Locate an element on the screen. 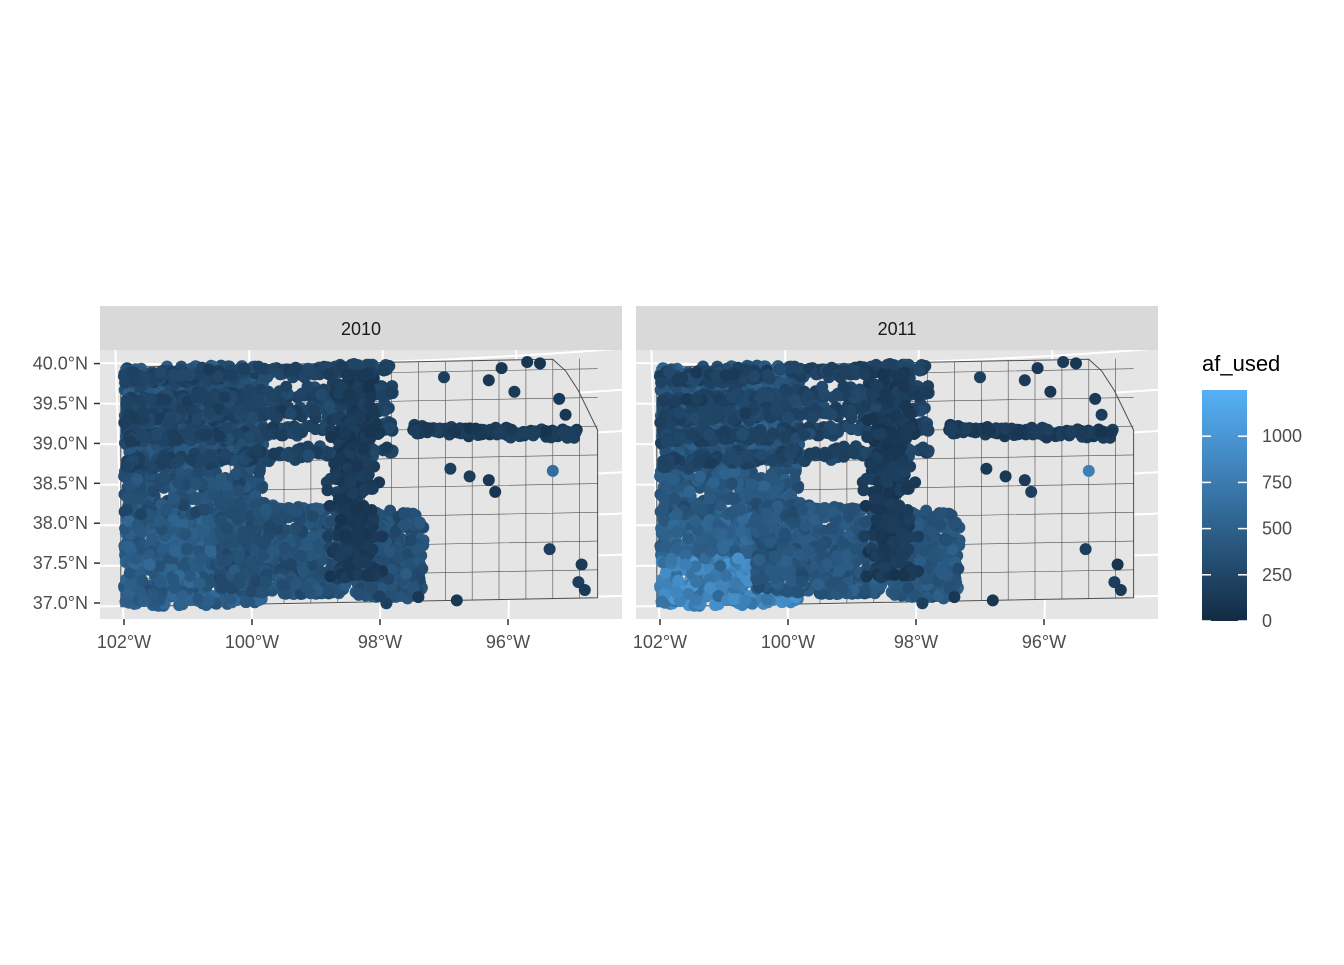  facet-label-2010: 2010 is located at coordinates (361, 329).